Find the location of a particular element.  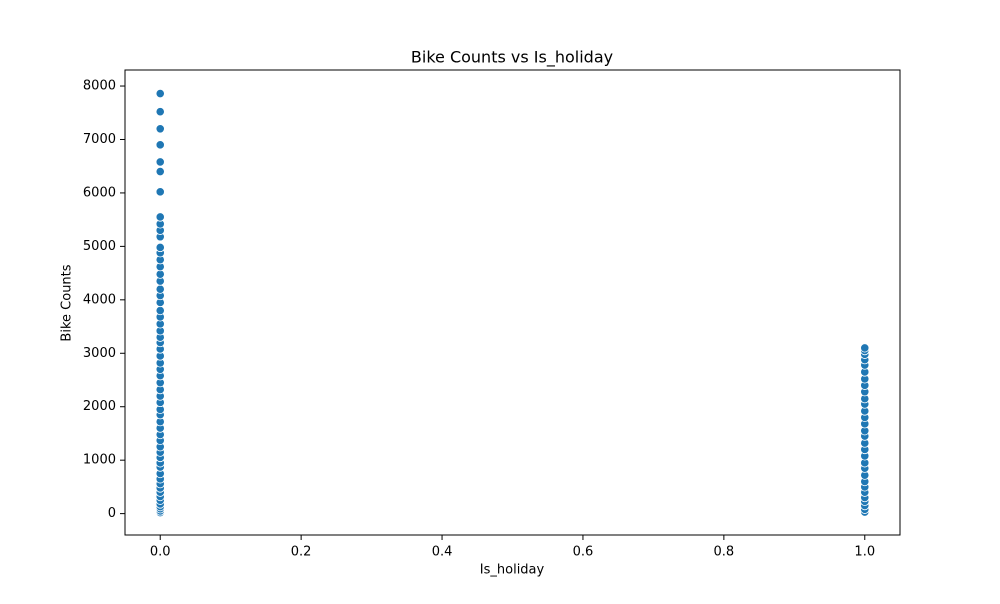

chart-title: Bike Counts vs Is_holiday is located at coordinates (512, 58).